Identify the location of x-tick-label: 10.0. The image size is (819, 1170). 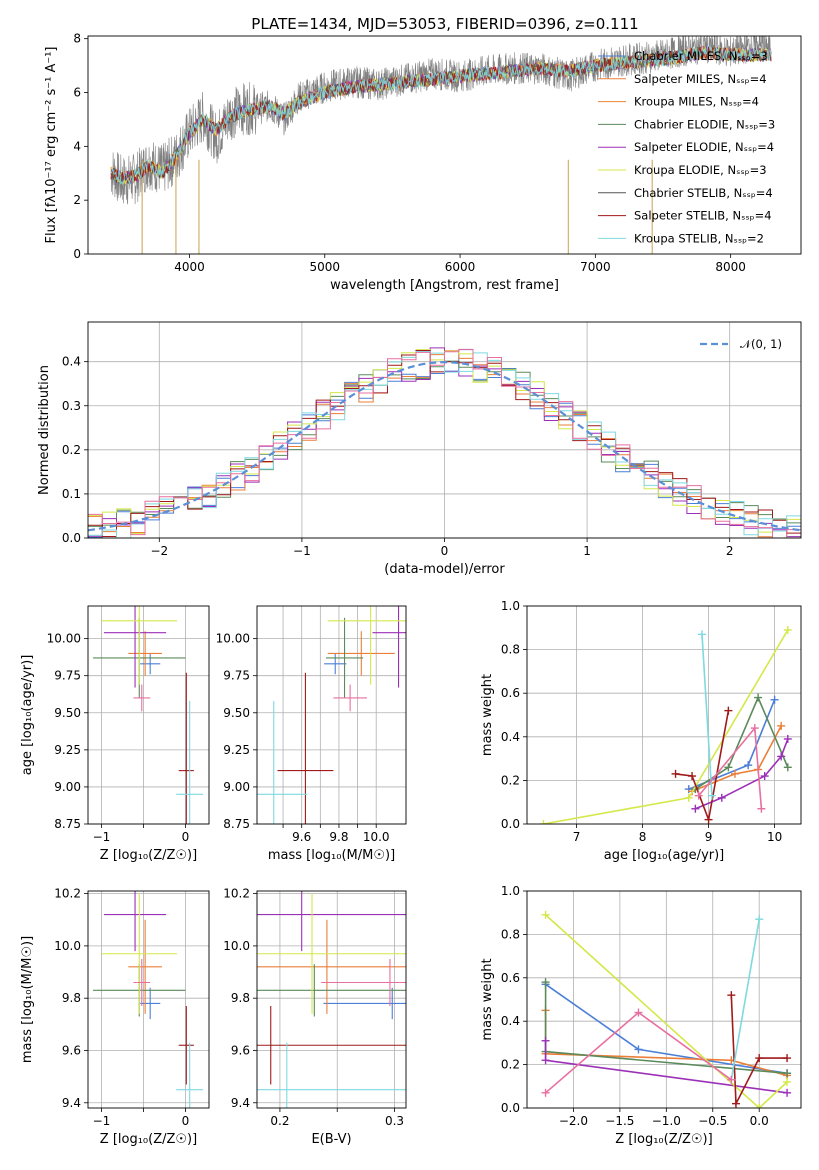
(376, 837).